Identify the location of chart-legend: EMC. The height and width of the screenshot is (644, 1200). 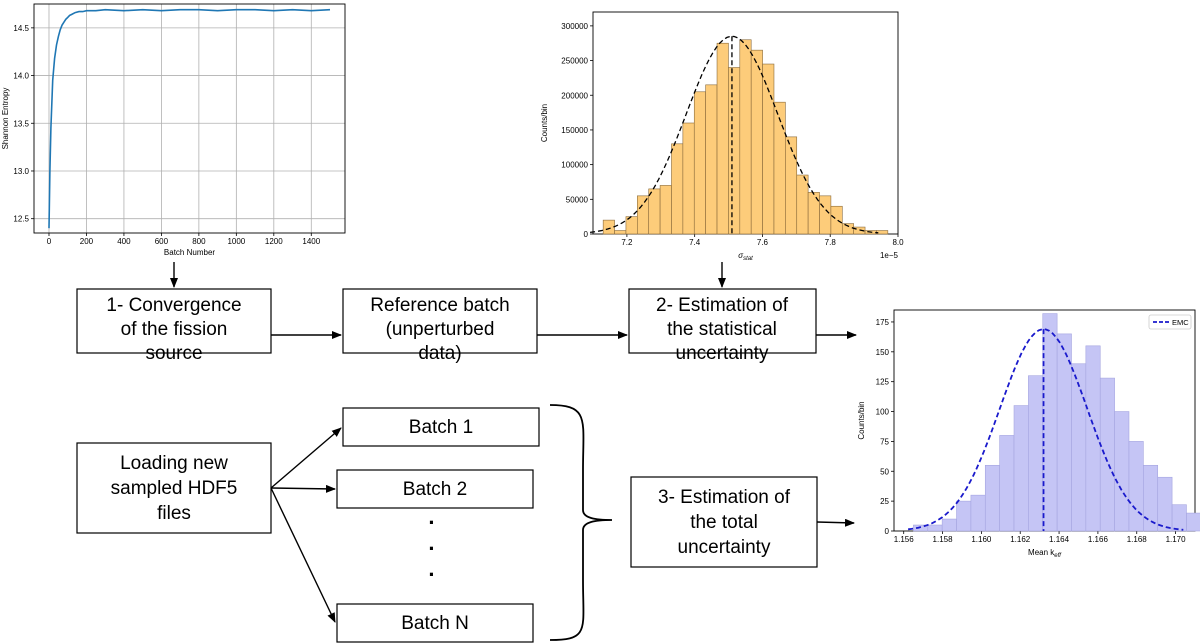
(1170, 322).